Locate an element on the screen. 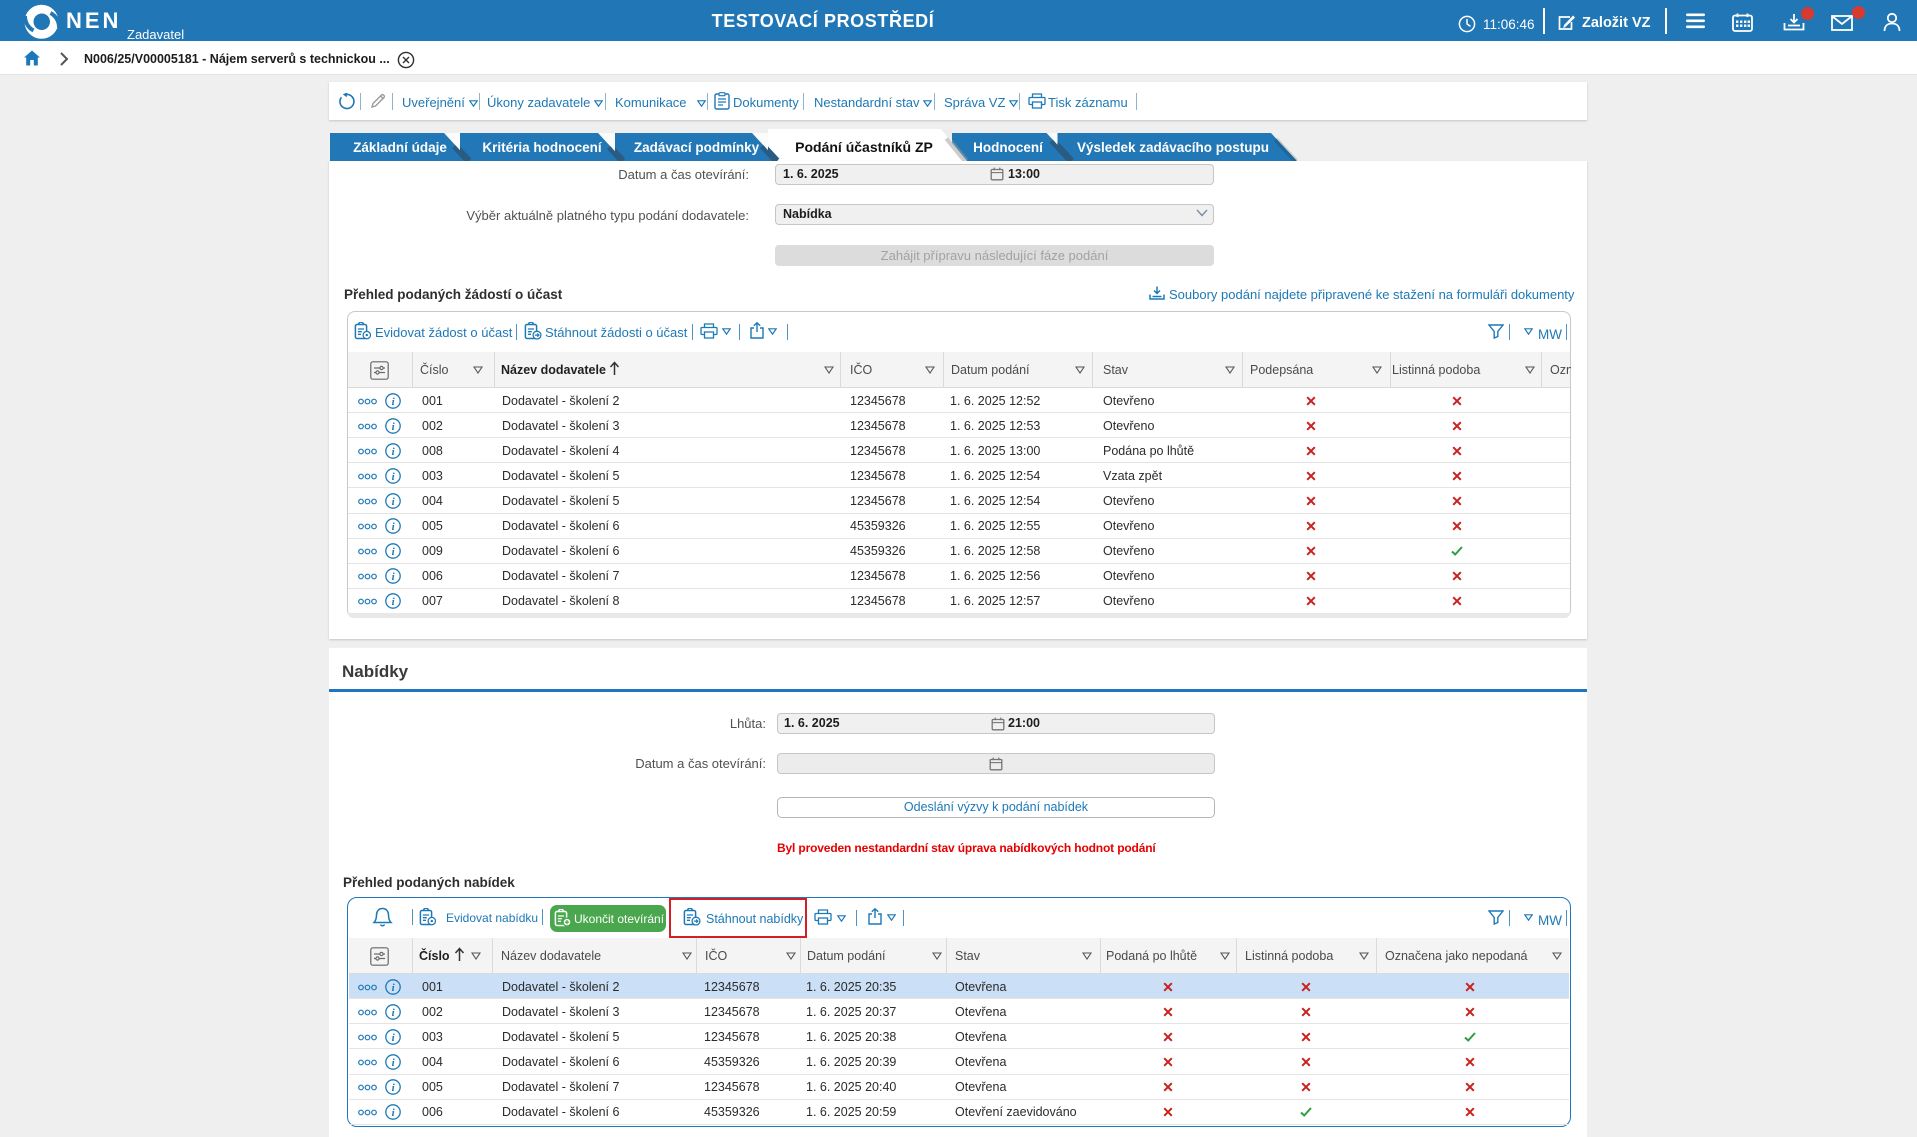  svg-text: Hodnocení is located at coordinates (1008, 147).